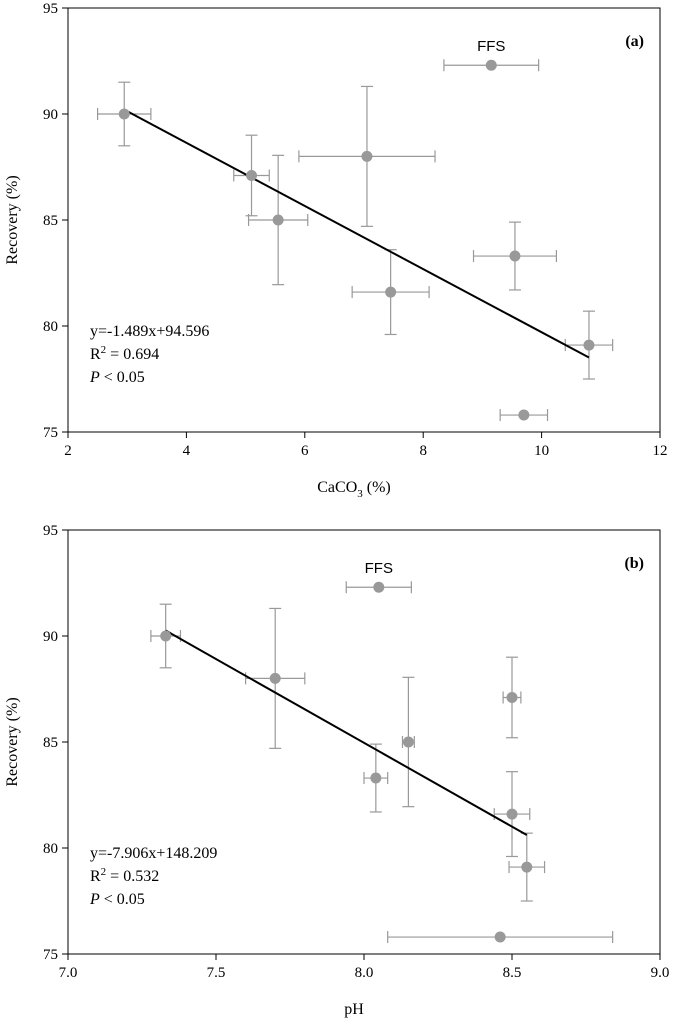 The width and height of the screenshot is (677, 1025). What do you see at coordinates (132, 354) in the screenshot?
I see `r-squared-value: = 0.694` at bounding box center [132, 354].